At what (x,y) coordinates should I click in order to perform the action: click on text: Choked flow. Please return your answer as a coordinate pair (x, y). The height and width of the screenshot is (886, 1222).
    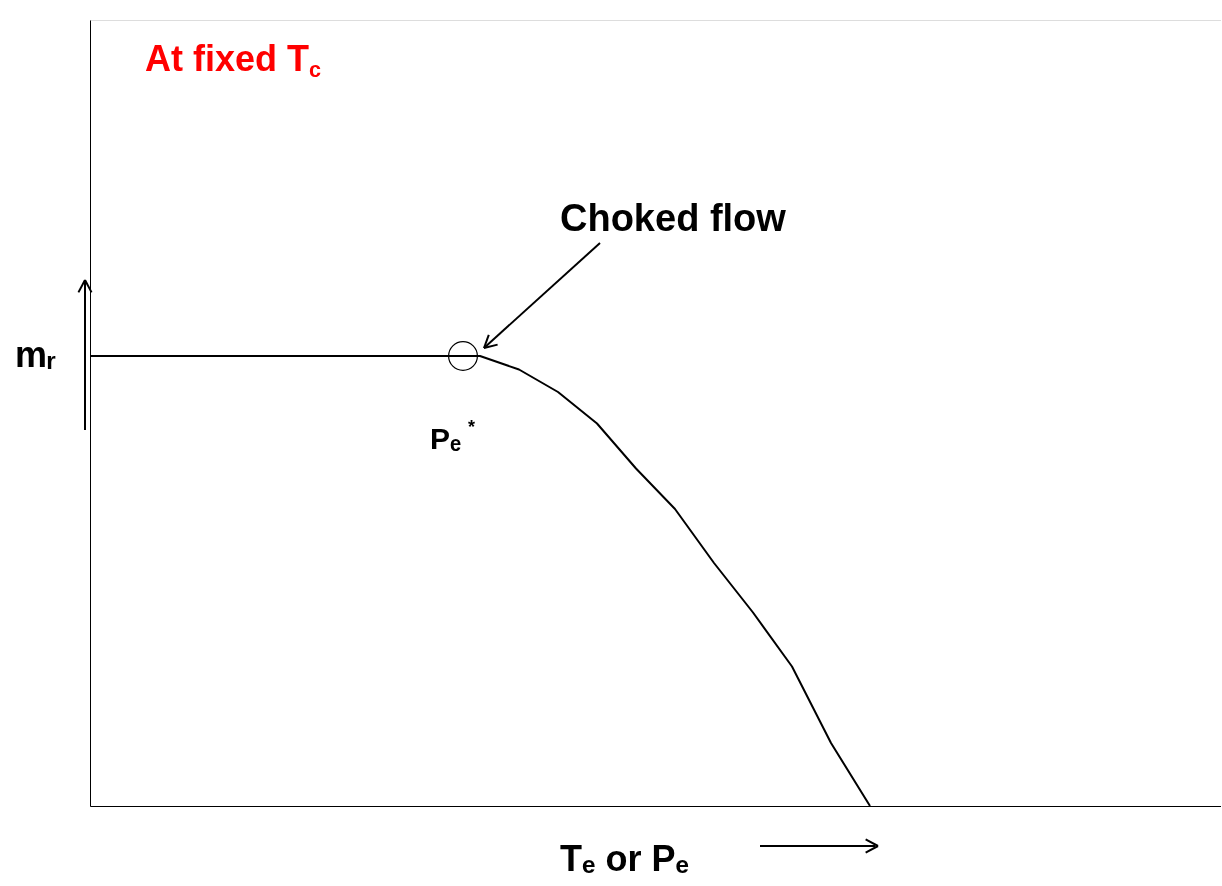
    Looking at the image, I should click on (673, 218).